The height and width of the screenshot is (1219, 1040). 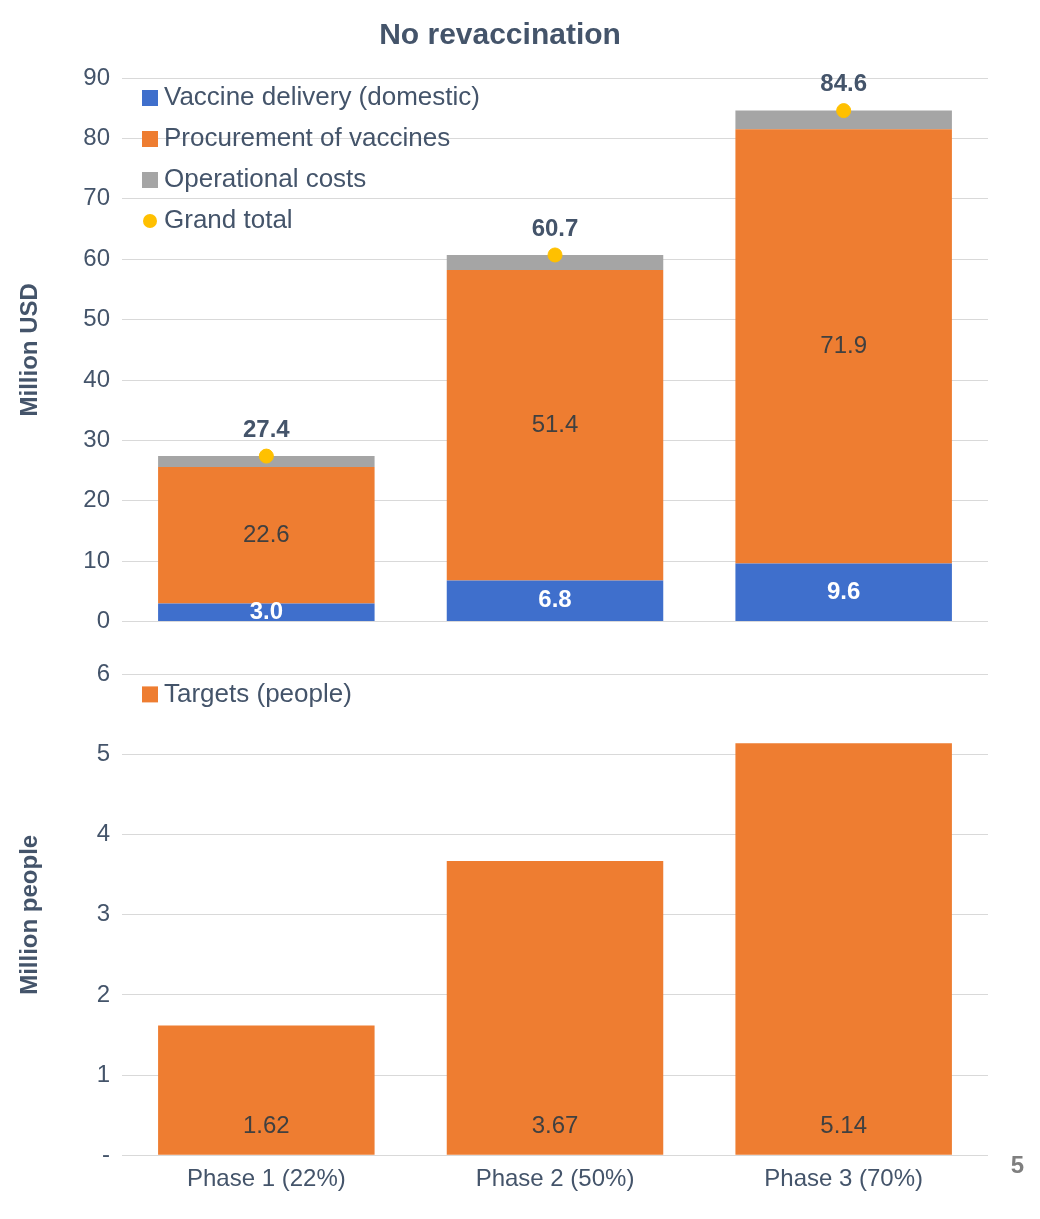 I want to click on data-label: 71.9, so click(x=844, y=345).